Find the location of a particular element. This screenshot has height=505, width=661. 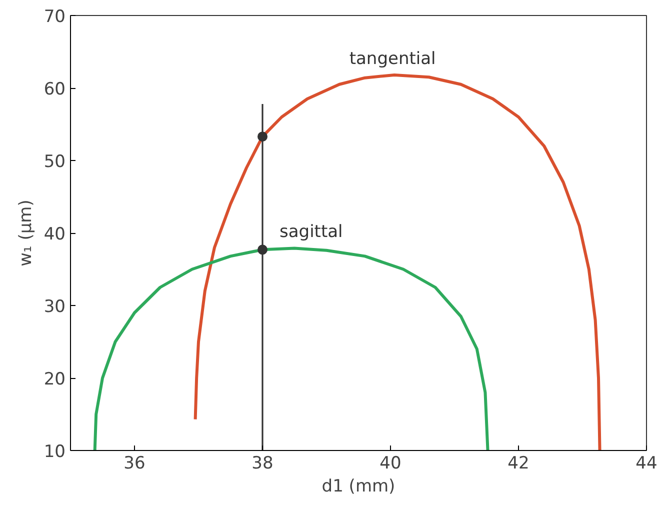

x-tick-label: 44 is located at coordinates (647, 464).